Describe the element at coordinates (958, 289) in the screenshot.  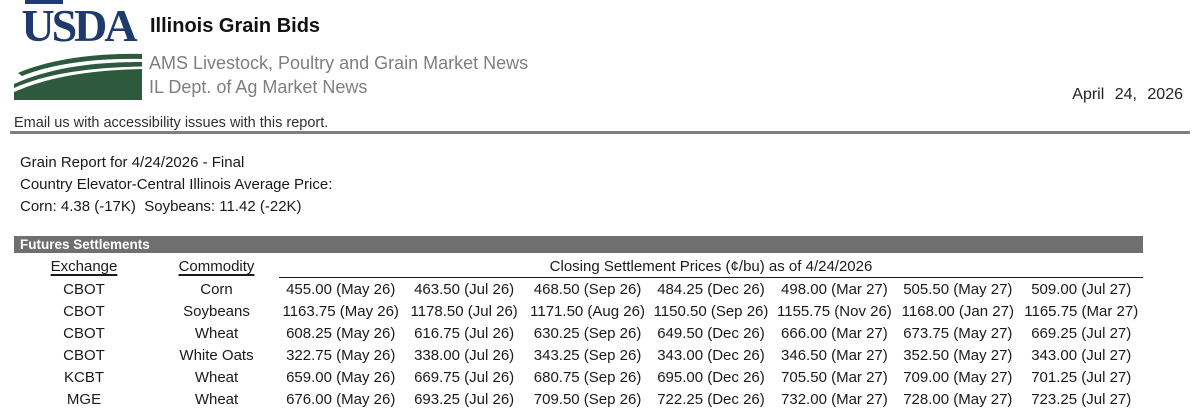
I see `price-cell: 505.50 (May 27)` at that location.